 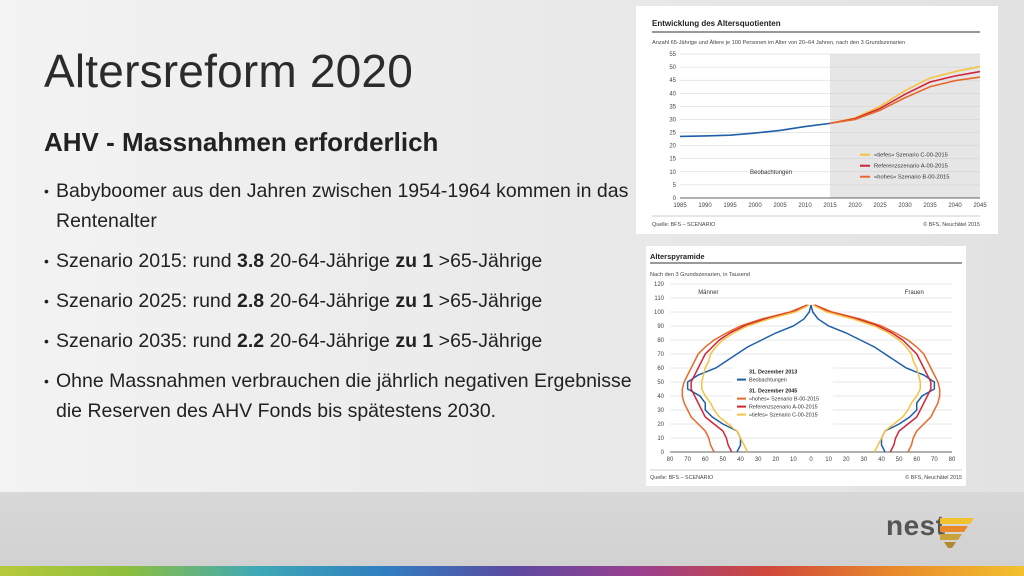 I want to click on y-tick-label: 70, so click(x=660, y=355).